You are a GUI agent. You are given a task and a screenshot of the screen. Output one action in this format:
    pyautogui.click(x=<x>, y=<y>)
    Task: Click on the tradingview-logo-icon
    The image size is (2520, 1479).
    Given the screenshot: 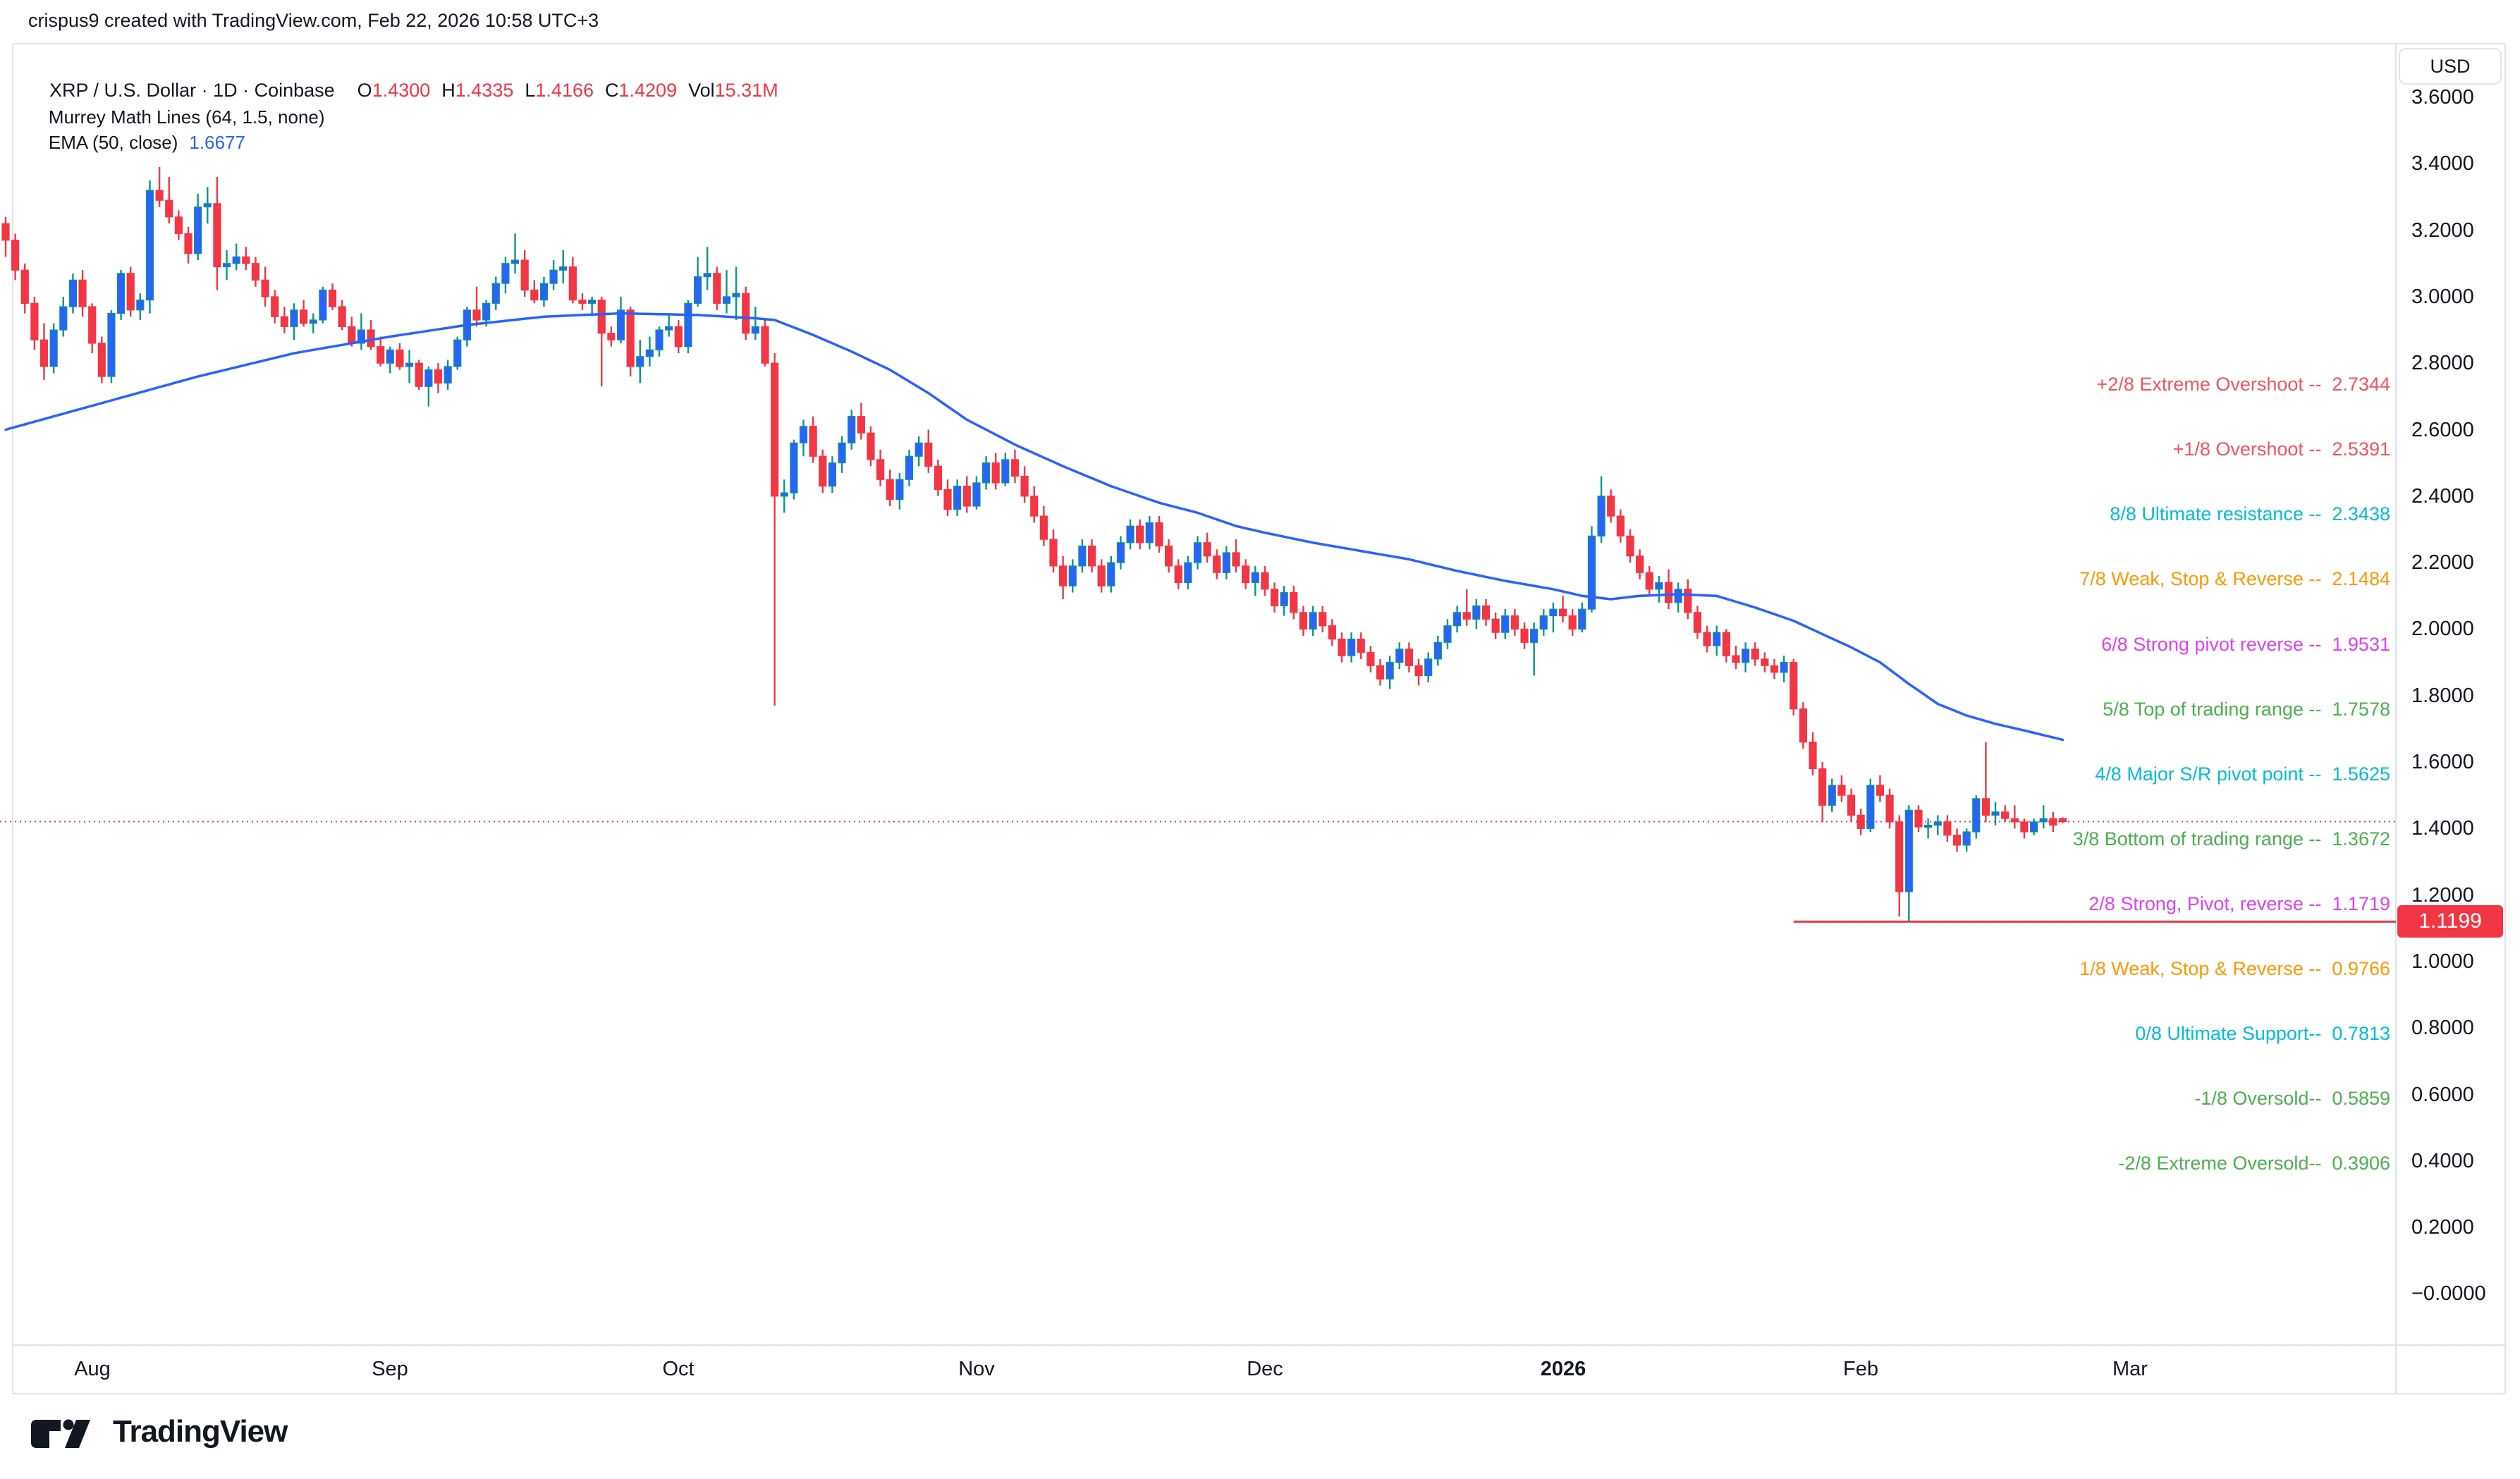 What is the action you would take?
    pyautogui.click(x=65, y=1433)
    